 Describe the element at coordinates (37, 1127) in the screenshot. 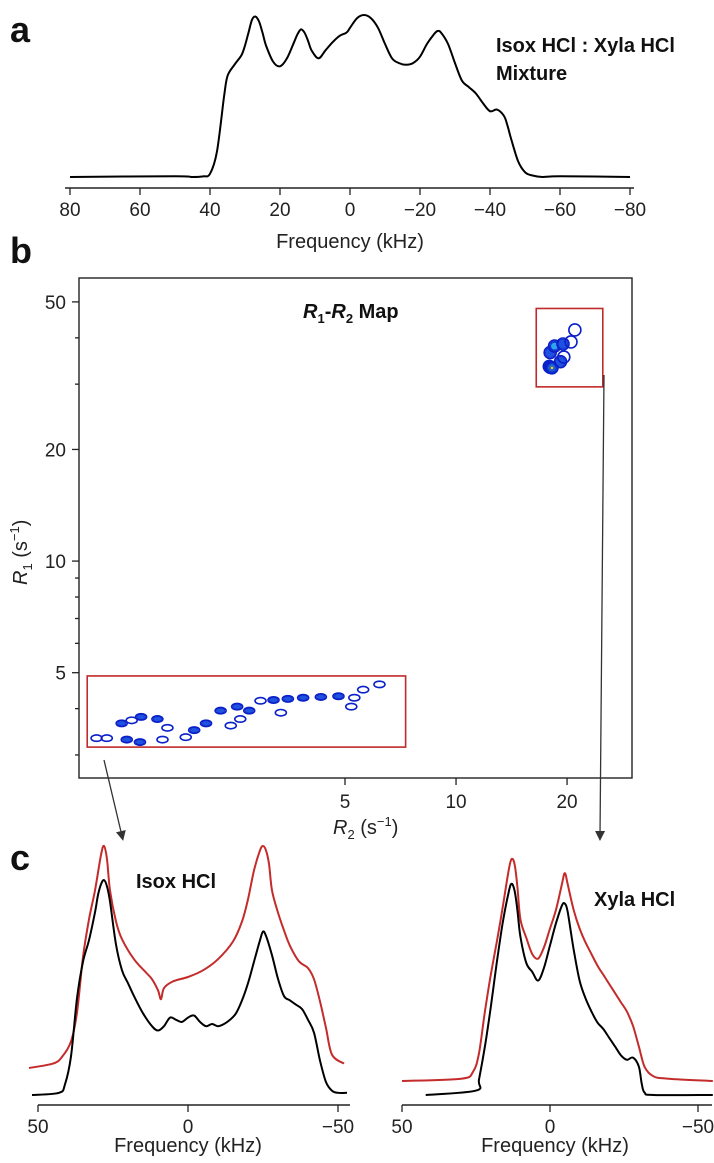

I see `panel-c-left-x-tick-label: 50` at that location.